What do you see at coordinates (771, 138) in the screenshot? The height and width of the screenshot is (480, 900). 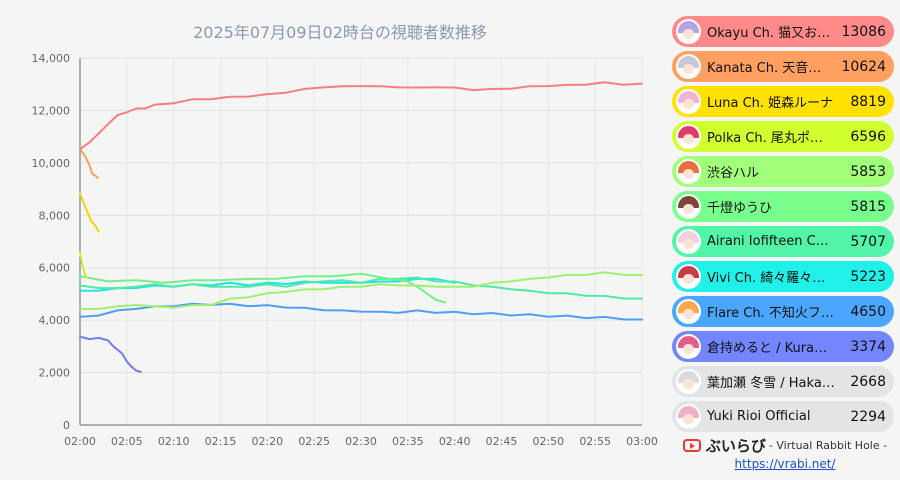 I see `legend-label: Polka Ch. 尾丸ポルカ` at bounding box center [771, 138].